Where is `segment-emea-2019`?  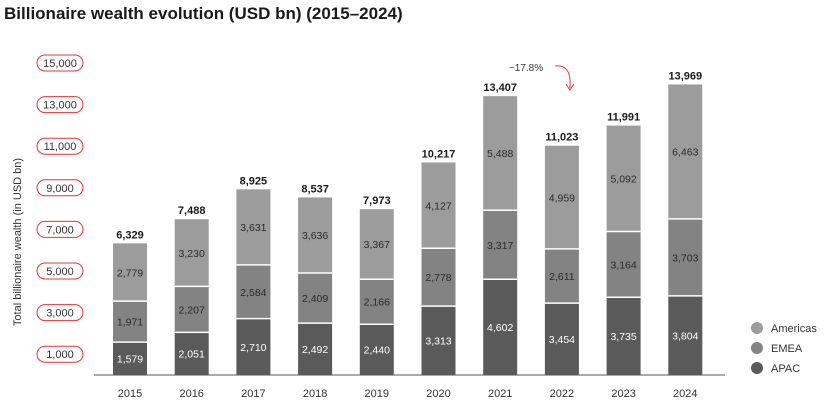
segment-emea-2019 is located at coordinates (376, 302).